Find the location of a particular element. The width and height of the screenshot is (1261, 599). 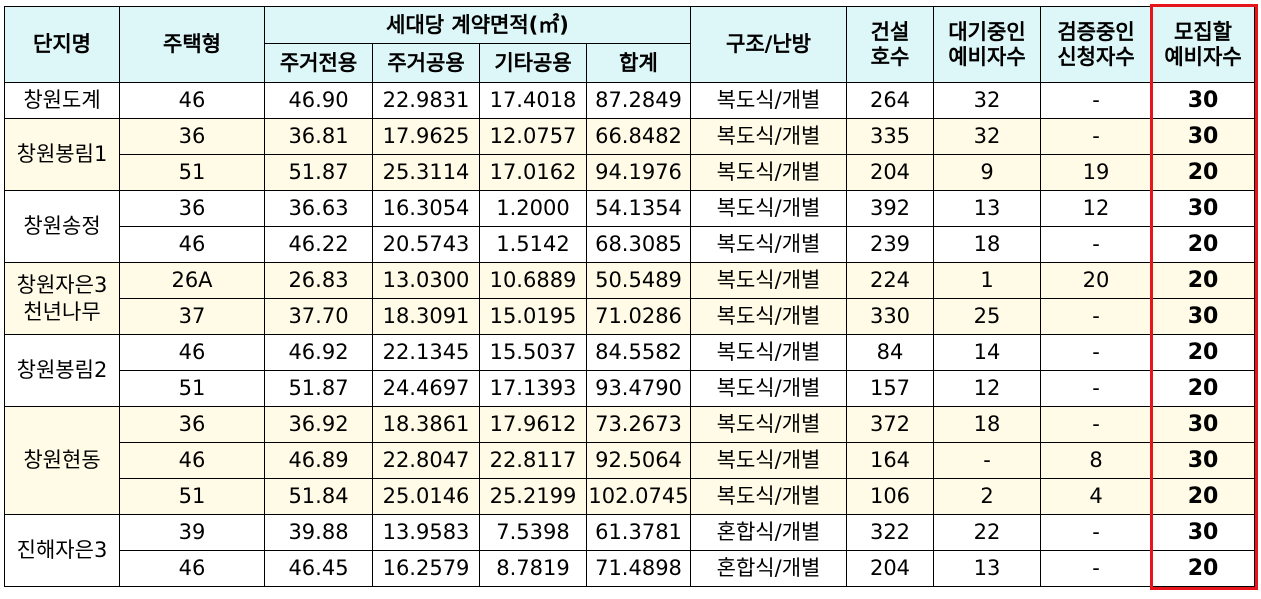

common-area-cell: 18.3861 is located at coordinates (426, 424).